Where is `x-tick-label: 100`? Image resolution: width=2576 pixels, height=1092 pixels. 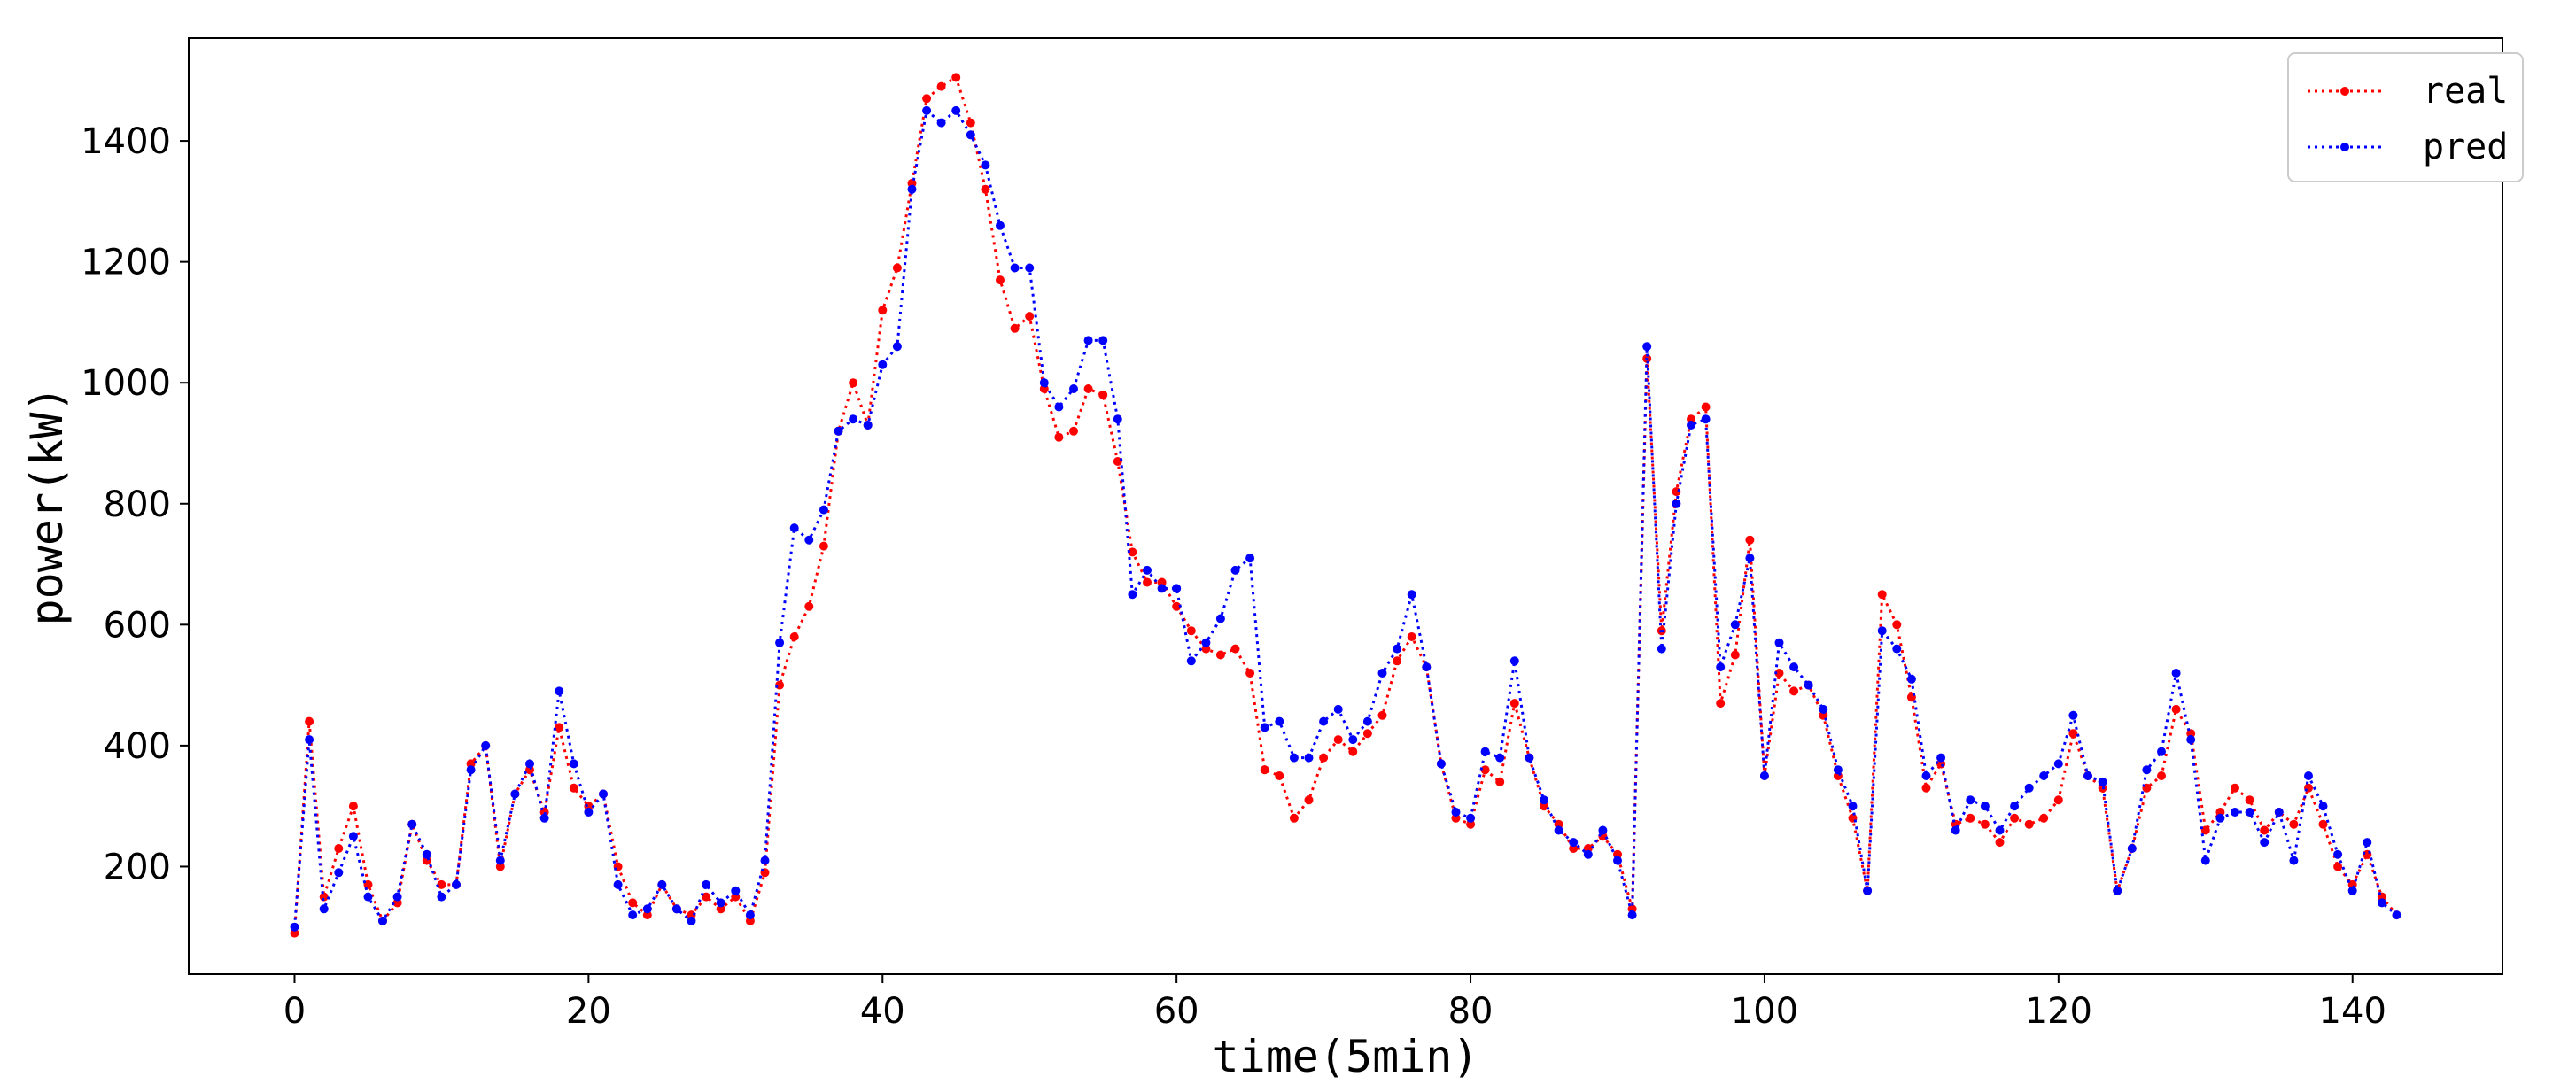 x-tick-label: 100 is located at coordinates (1764, 1012).